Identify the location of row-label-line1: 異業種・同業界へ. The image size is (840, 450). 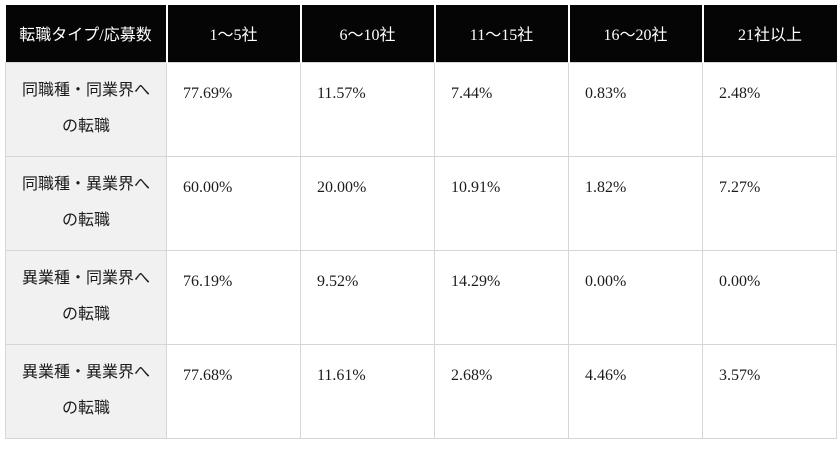
(85, 278).